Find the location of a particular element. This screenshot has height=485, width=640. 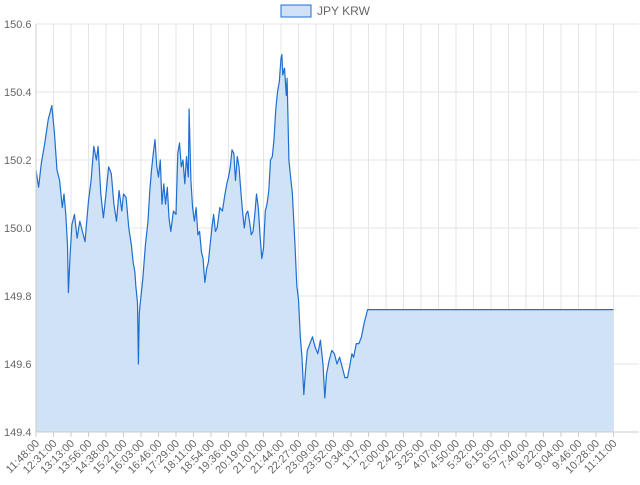

legend-swatch-jpy-krw is located at coordinates (296, 11).